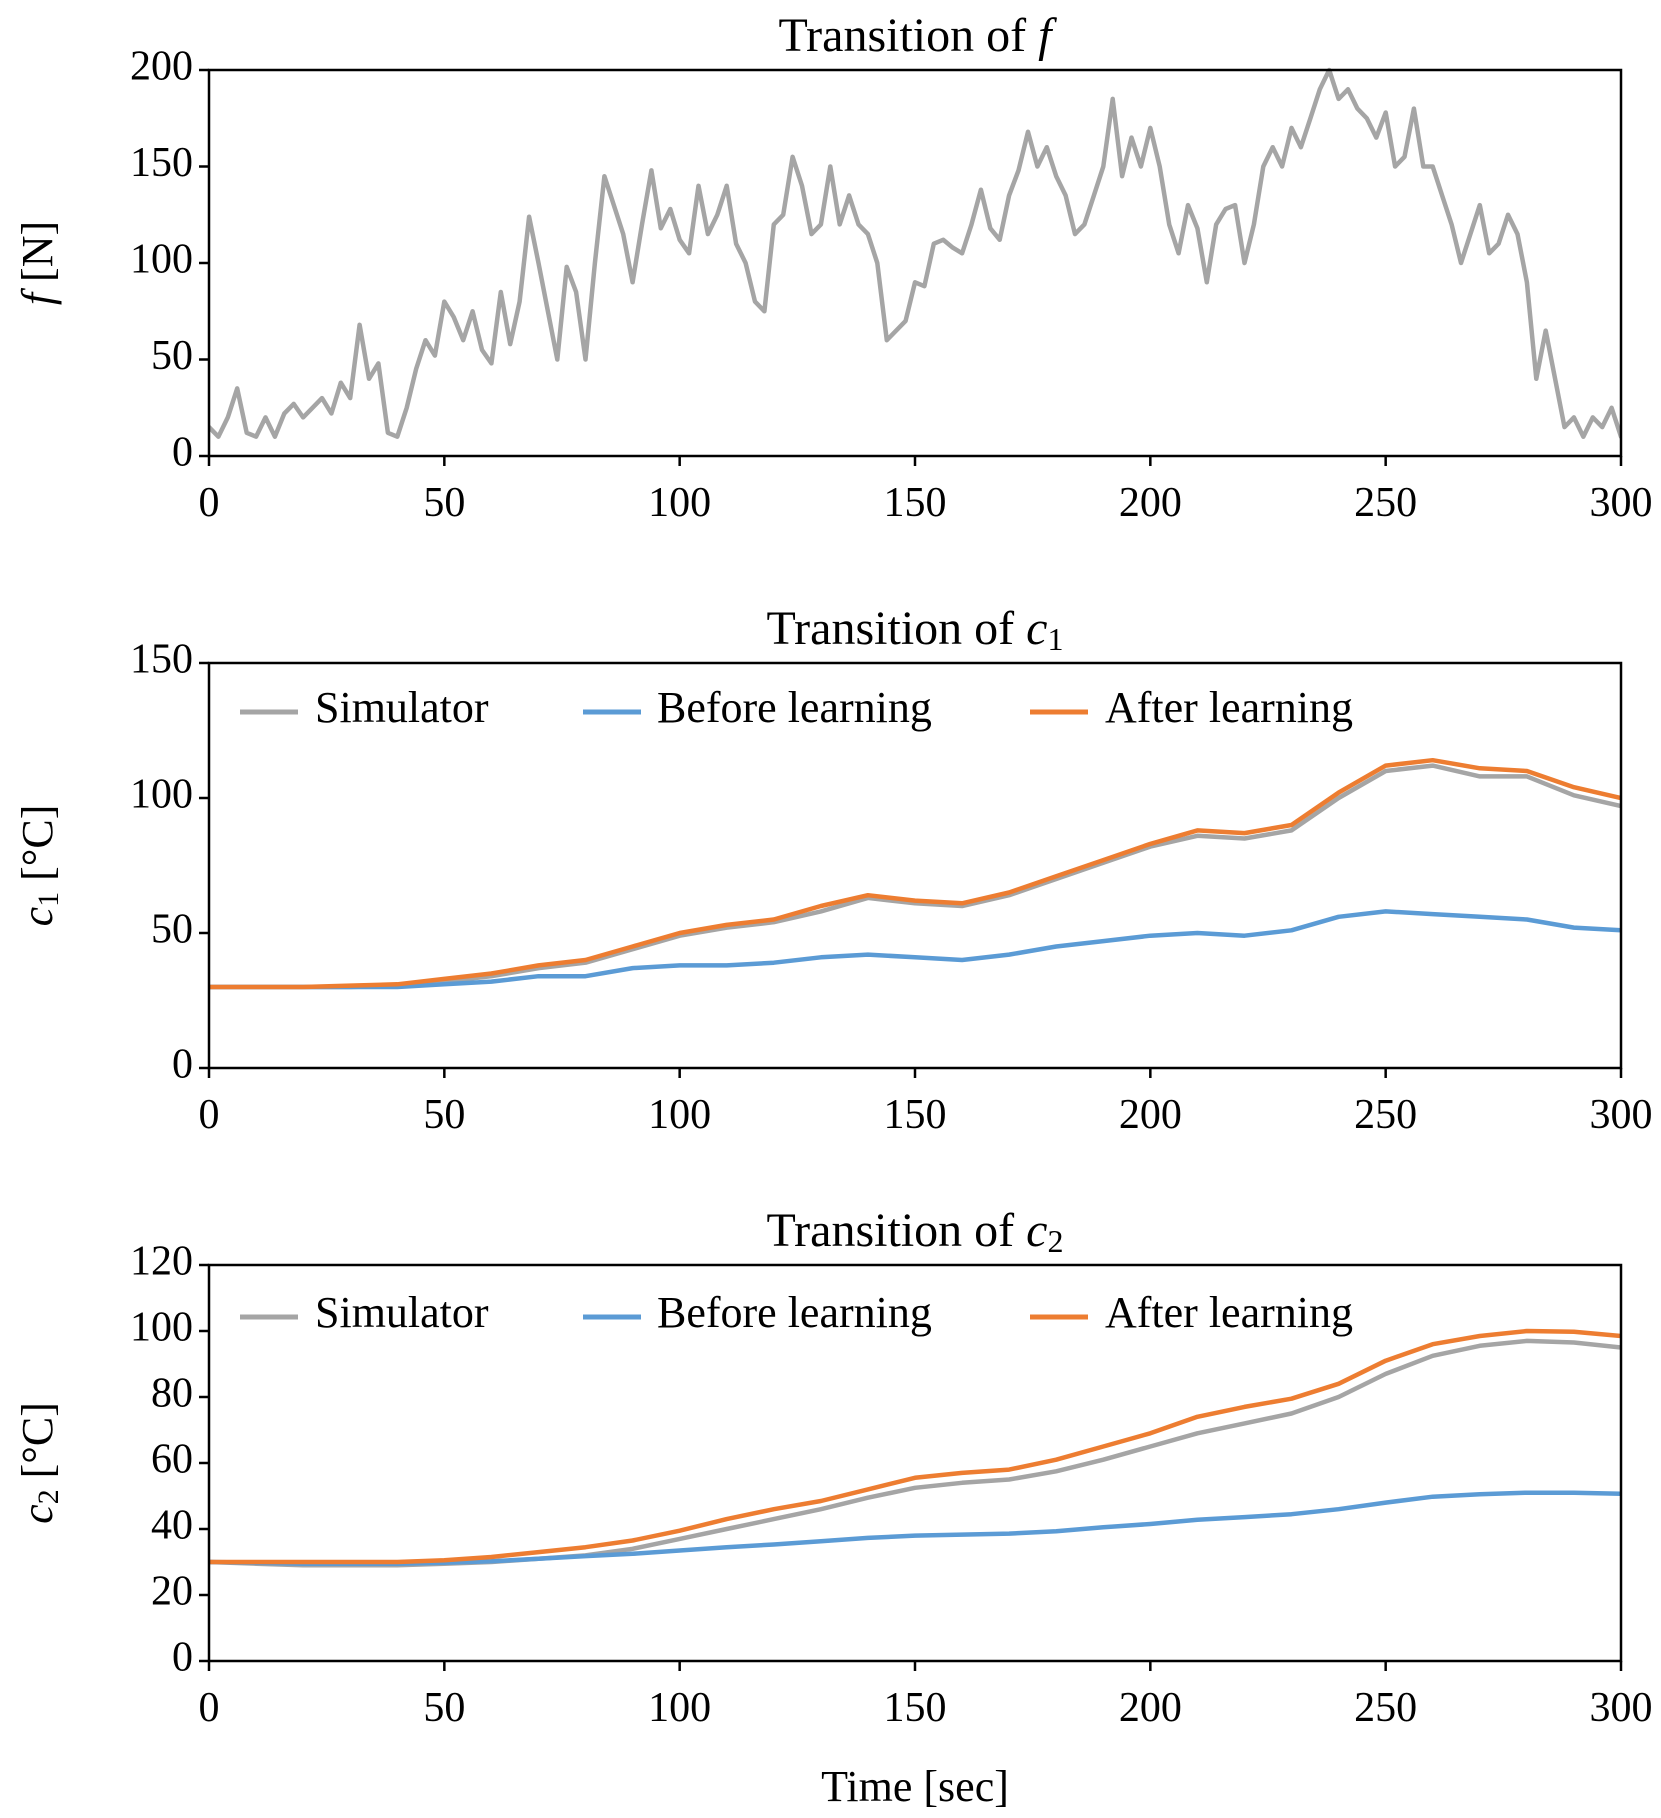 The width and height of the screenshot is (1661, 1818). What do you see at coordinates (161, 1262) in the screenshot?
I see `y-tick-label: 120` at bounding box center [161, 1262].